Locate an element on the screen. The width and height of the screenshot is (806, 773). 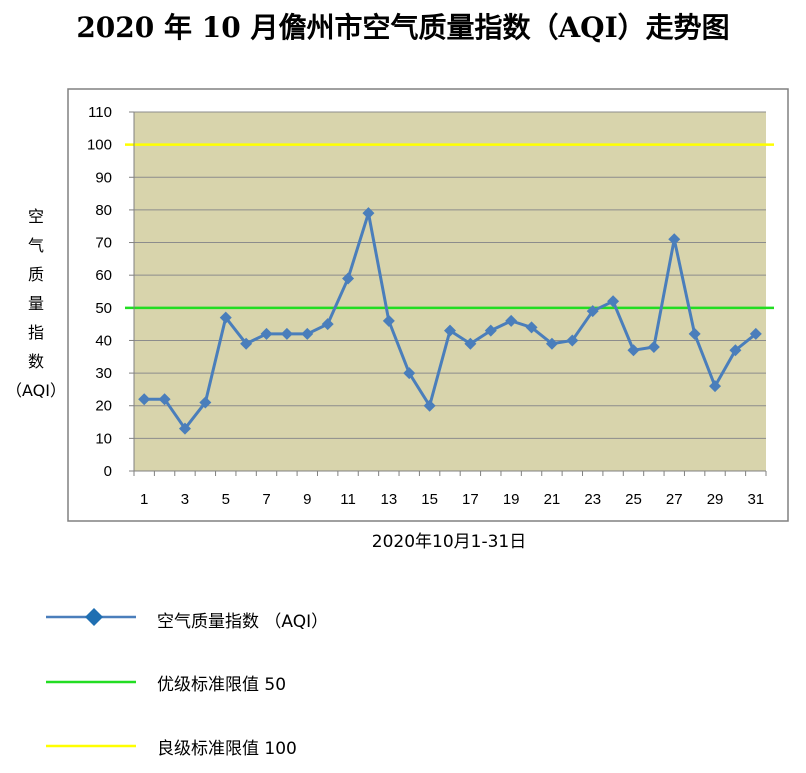
y-tick-label-70: 70 is located at coordinates (103, 243).